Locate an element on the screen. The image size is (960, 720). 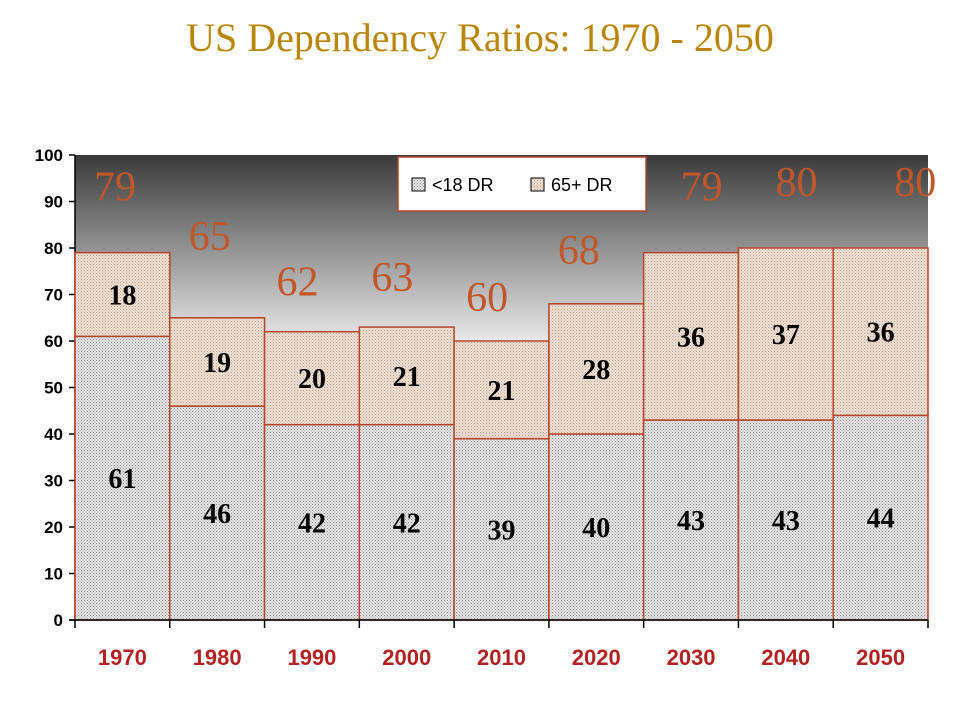
data-label-65plus: 18 is located at coordinates (122, 296).